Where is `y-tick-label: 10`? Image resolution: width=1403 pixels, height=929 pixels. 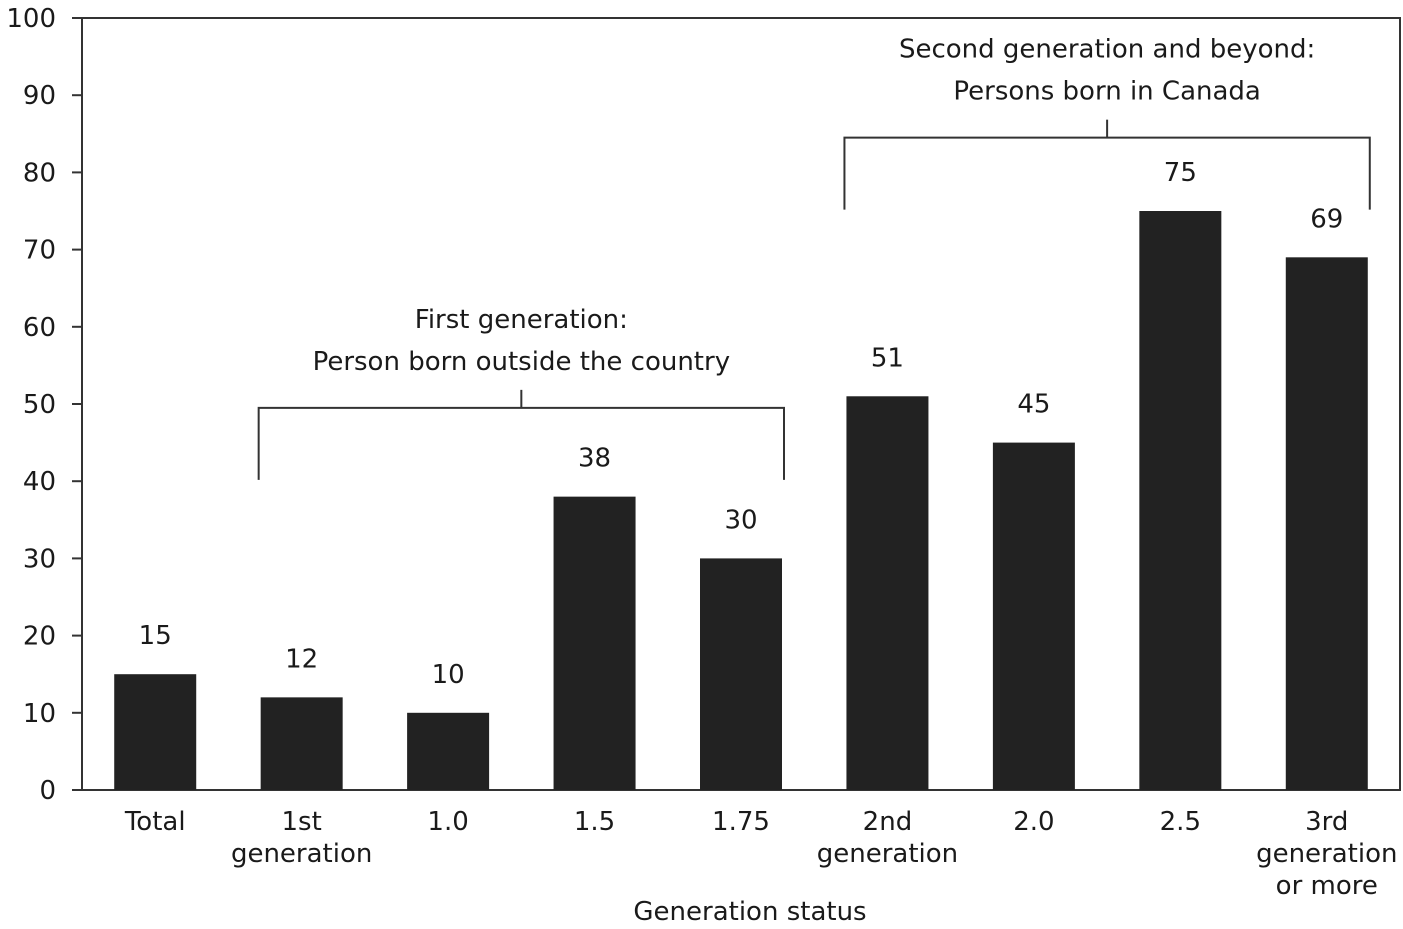 y-tick-label: 10 is located at coordinates (39, 714).